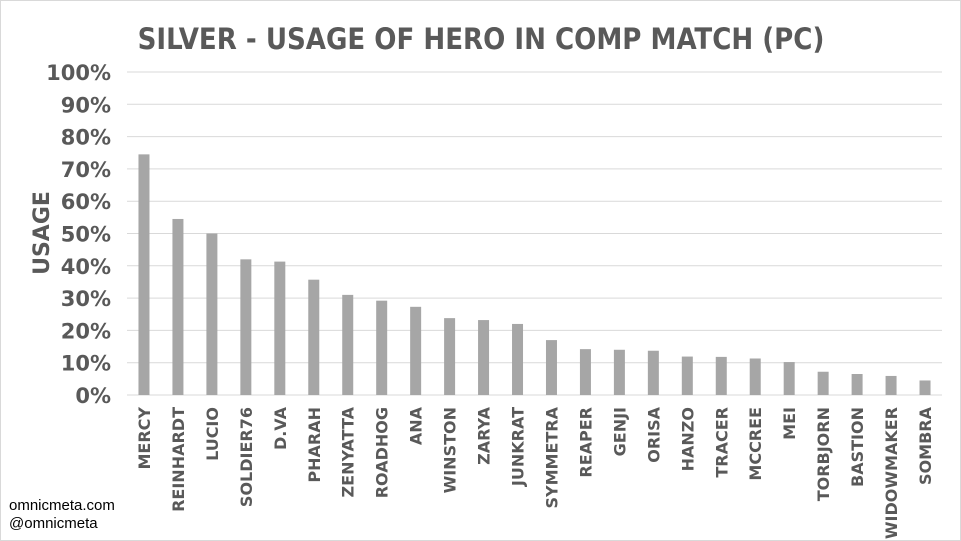 The height and width of the screenshot is (541, 961). I want to click on bar-symmetra, so click(551, 367).